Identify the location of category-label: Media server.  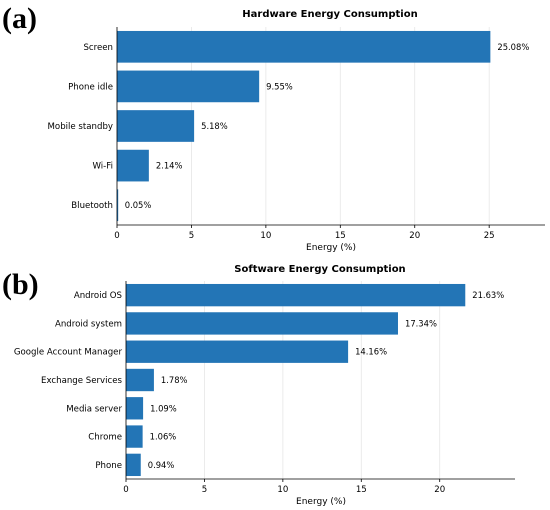
(94, 409).